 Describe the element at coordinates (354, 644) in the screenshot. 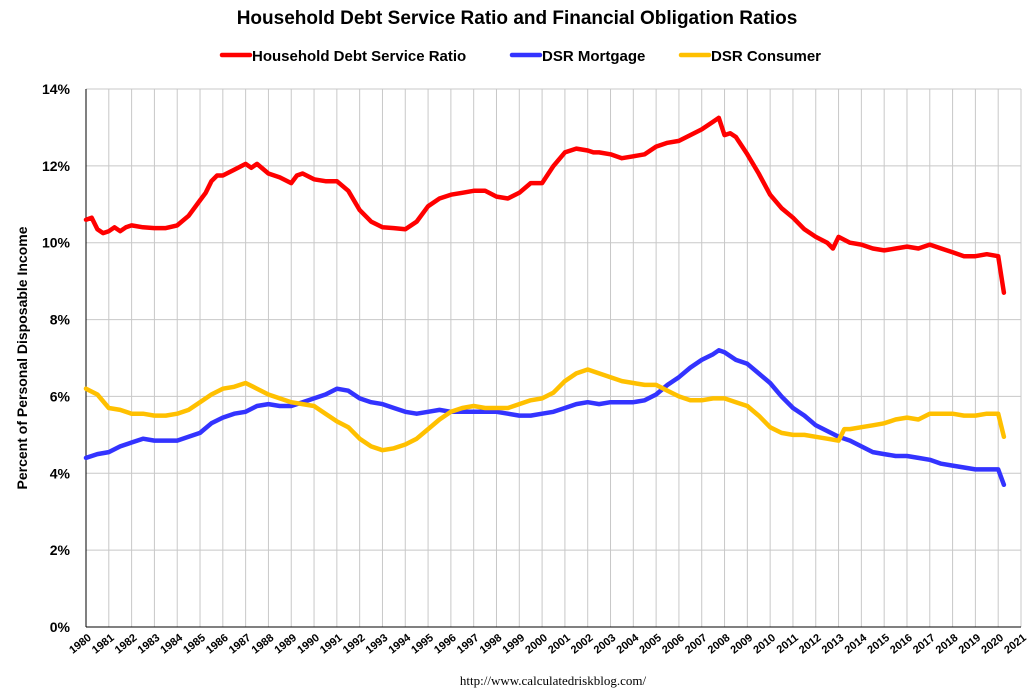

I see `x-tick-label: 1992` at that location.